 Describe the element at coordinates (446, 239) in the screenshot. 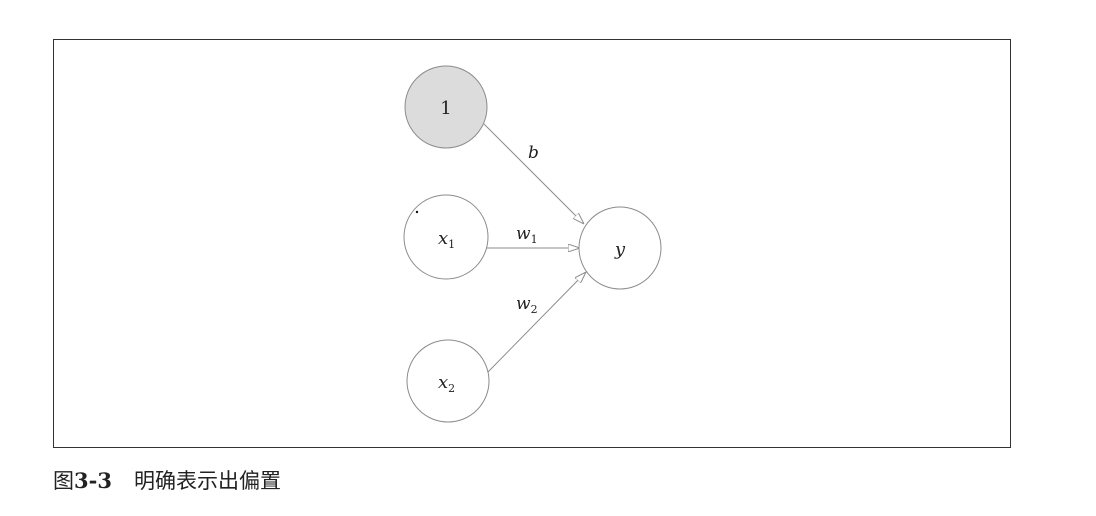

I see `node-x1-label: x1` at that location.